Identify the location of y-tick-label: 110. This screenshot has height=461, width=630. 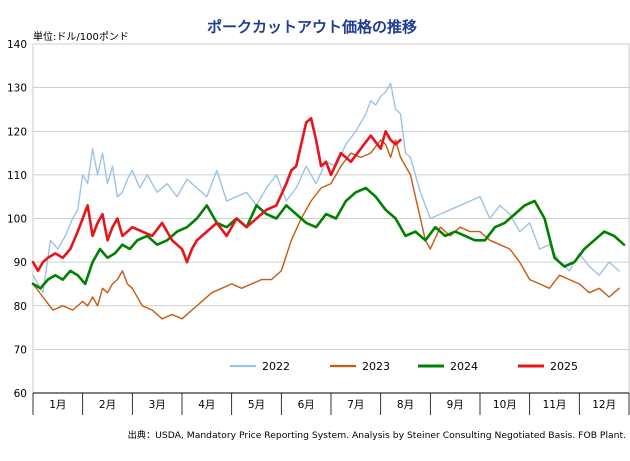
(17, 176).